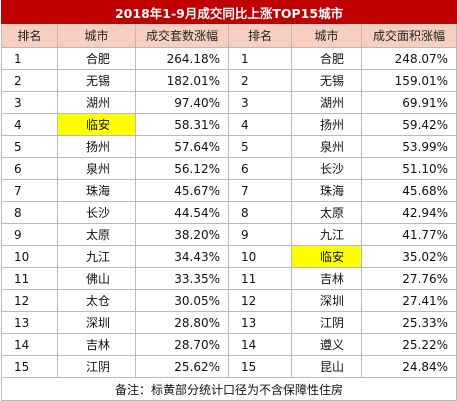  What do you see at coordinates (29, 278) in the screenshot?
I see `rank-cell-left: 11` at bounding box center [29, 278].